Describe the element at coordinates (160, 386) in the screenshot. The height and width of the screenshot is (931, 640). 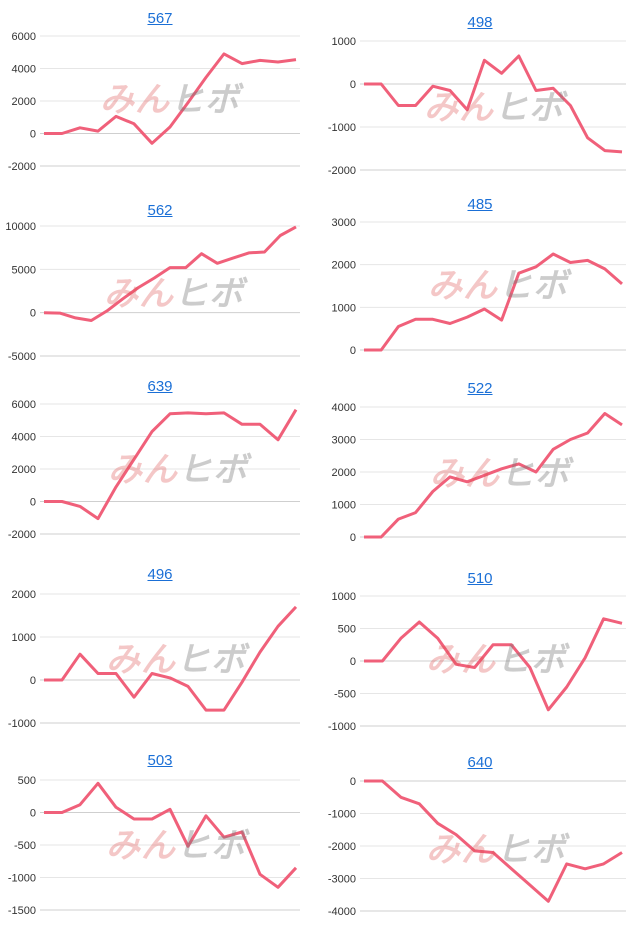
I see `chart-title-link: 639` at that location.